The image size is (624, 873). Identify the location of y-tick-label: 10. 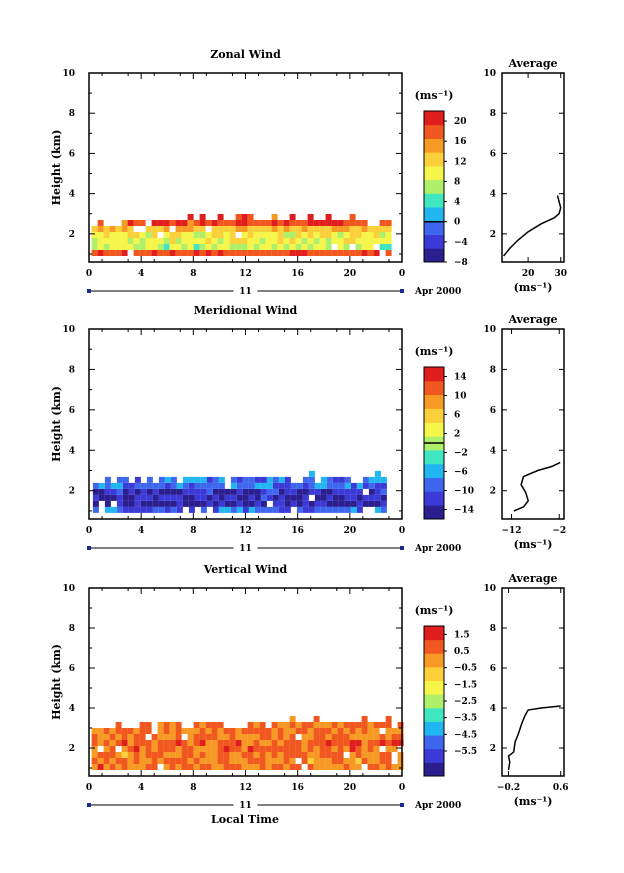
(68, 330).